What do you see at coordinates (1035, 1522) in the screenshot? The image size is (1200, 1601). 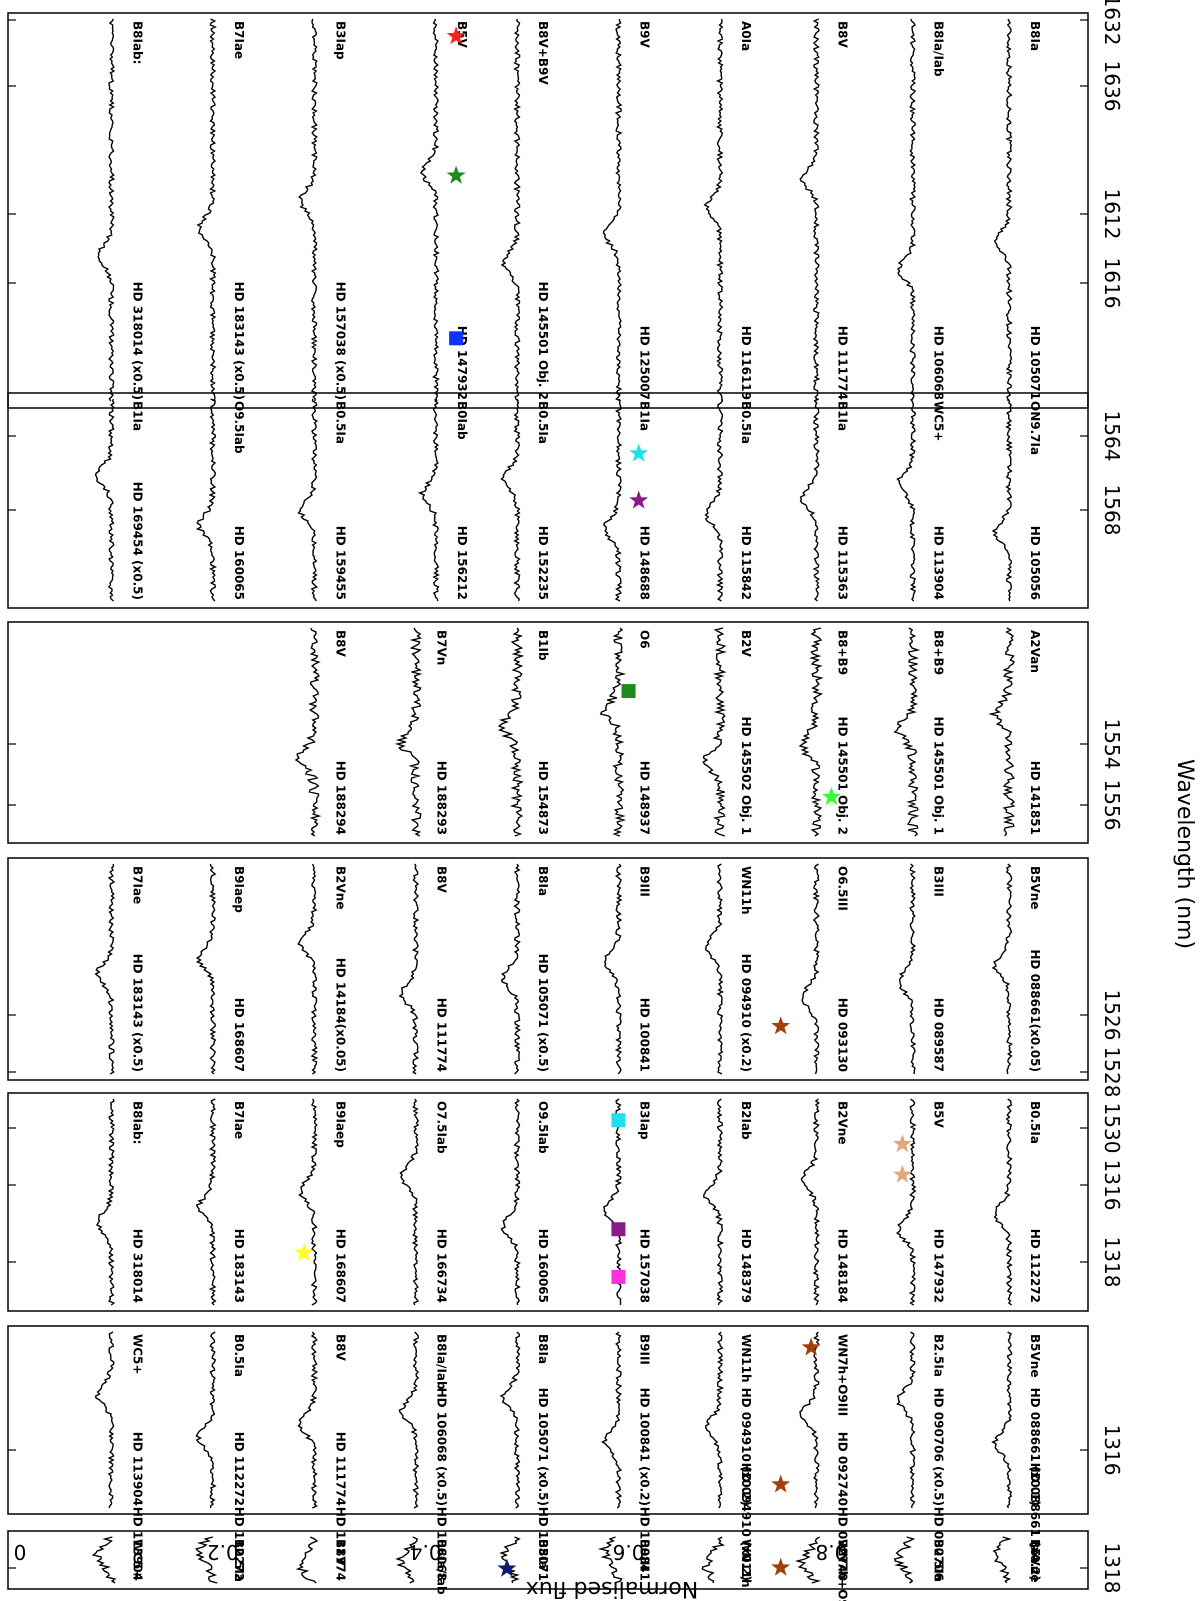 I see `spectrum-id-label: HD 088661 (x0.2)` at bounding box center [1035, 1522].